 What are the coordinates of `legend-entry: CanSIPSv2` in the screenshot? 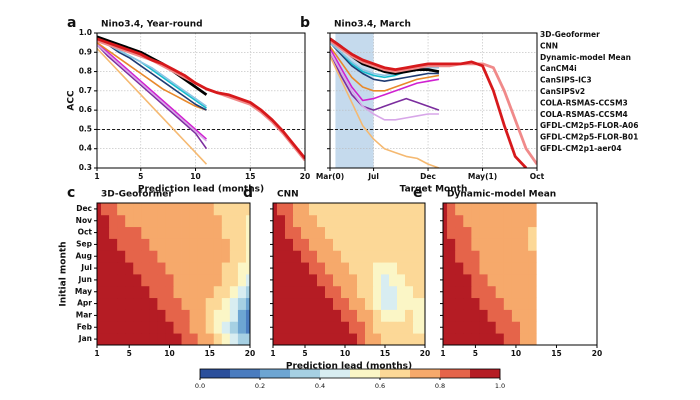 It's located at (562, 91).